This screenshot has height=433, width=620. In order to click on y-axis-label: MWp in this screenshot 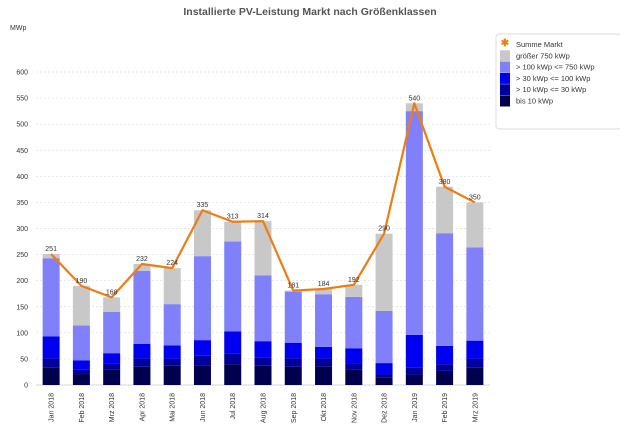, I will do `click(18, 28)`.